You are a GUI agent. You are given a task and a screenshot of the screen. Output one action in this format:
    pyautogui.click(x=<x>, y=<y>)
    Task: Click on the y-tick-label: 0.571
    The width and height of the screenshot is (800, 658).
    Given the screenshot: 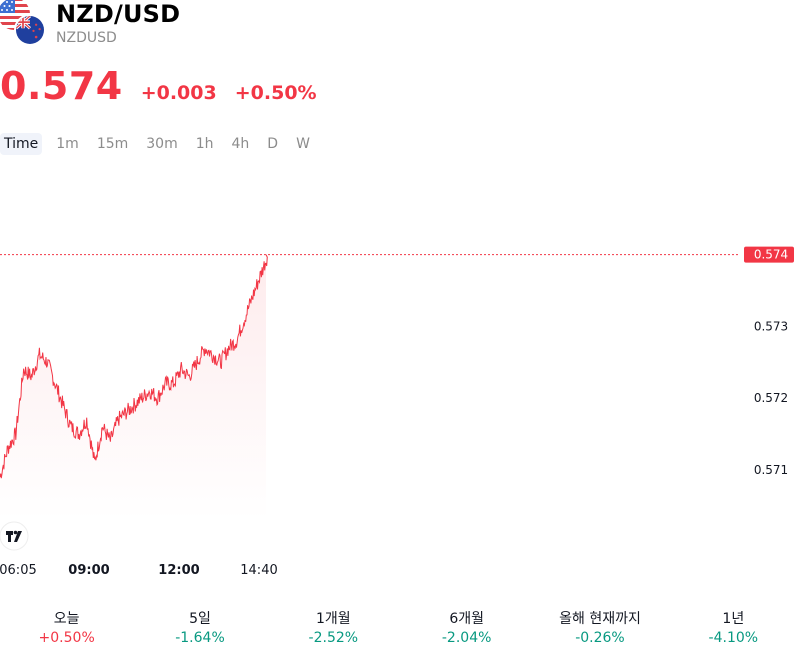 What is the action you would take?
    pyautogui.click(x=771, y=470)
    